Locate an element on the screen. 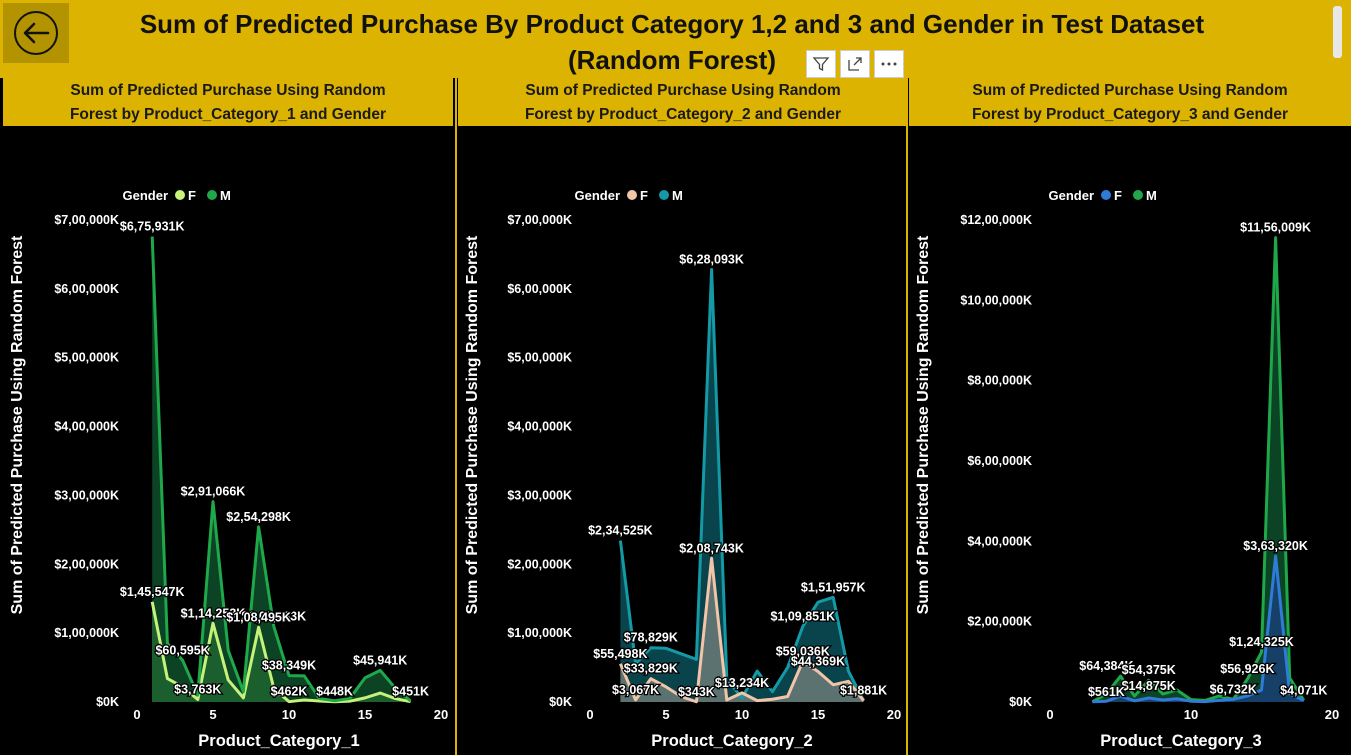  series-area-M is located at coordinates (742, 485).